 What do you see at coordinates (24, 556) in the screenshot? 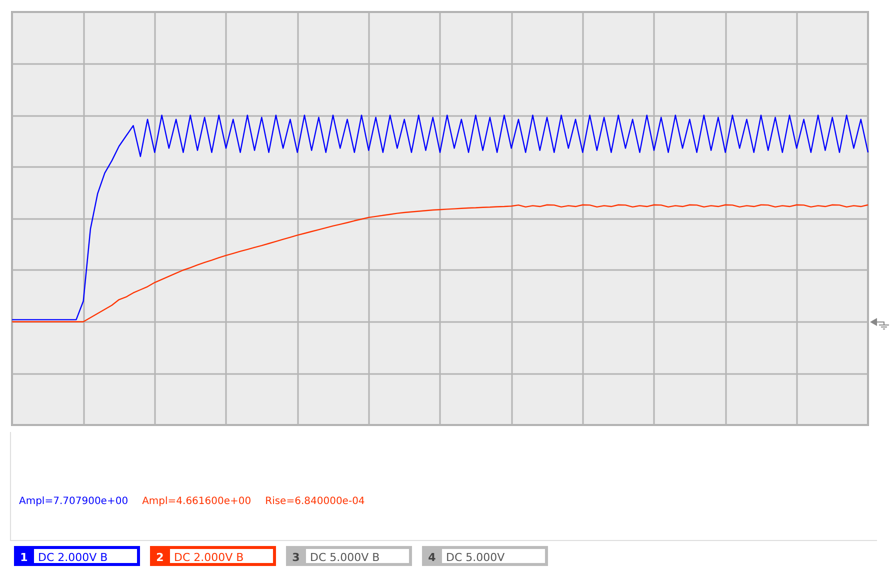
I see `text: 1` at bounding box center [24, 556].